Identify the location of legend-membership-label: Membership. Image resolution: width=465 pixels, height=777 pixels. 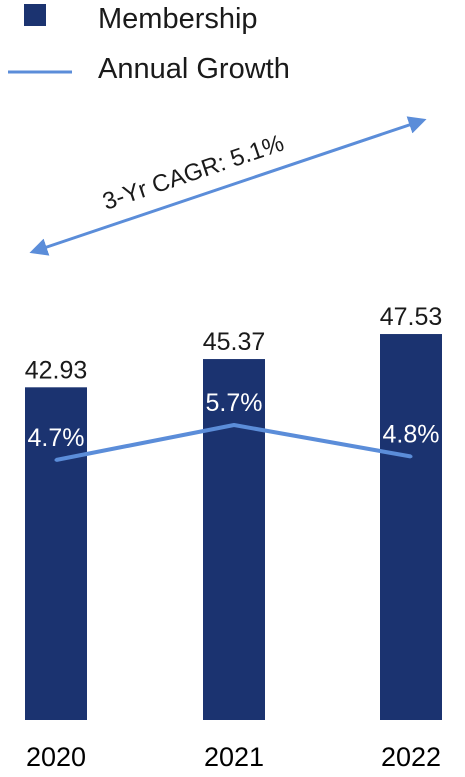
(178, 19).